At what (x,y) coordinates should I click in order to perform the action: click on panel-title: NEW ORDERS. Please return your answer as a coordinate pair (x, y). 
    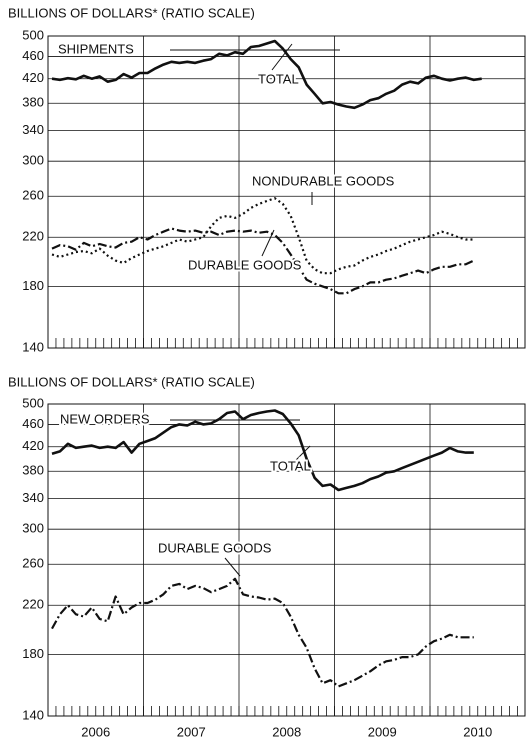
    Looking at the image, I should click on (105, 418).